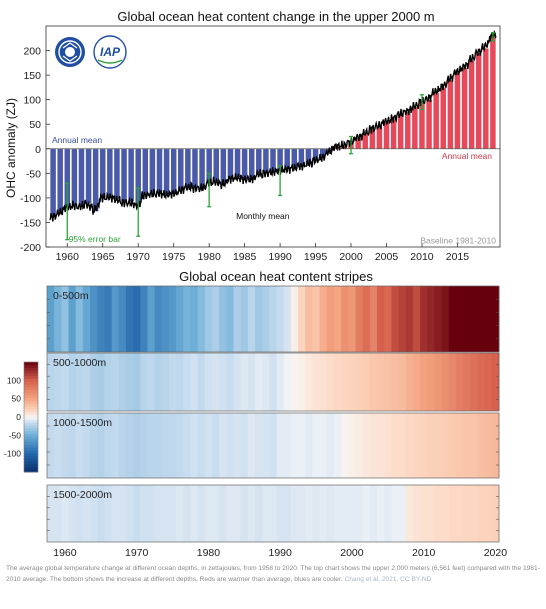 The width and height of the screenshot is (546, 609). What do you see at coordinates (395, 319) in the screenshot?
I see `stripe-0-500m-2006` at bounding box center [395, 319].